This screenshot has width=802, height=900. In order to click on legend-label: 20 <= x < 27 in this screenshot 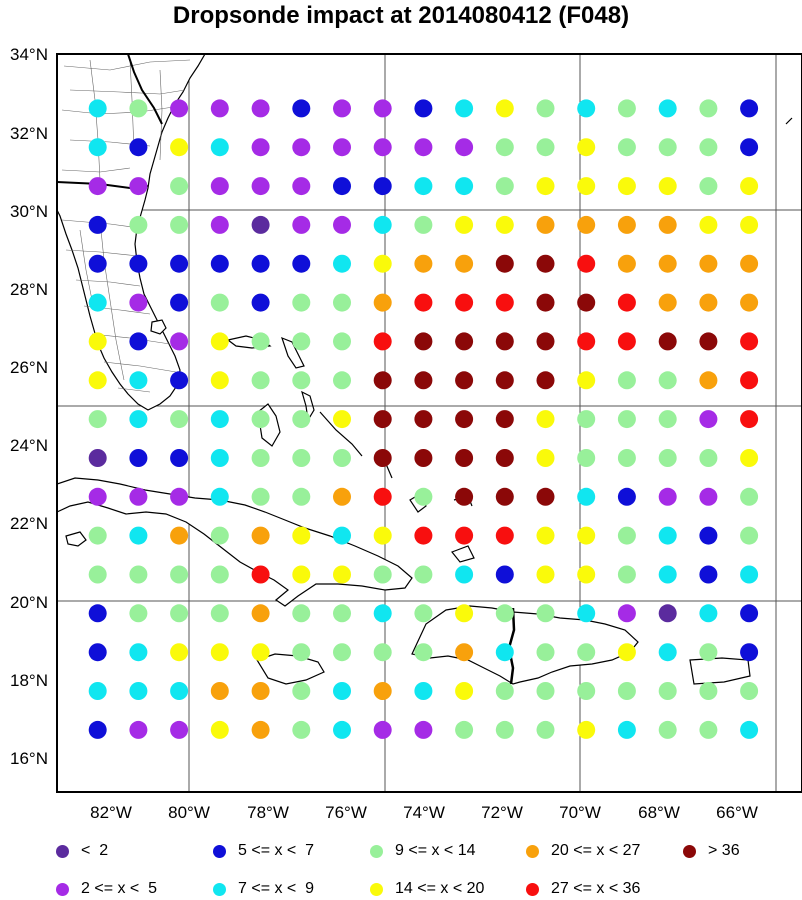, I will do `click(596, 850)`.